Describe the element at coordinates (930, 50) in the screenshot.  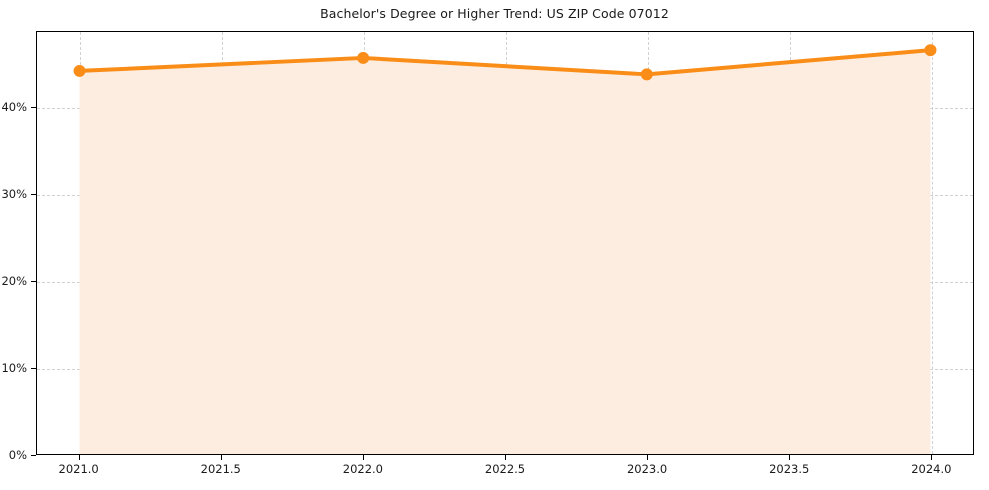
I see `data-point-marker: 2024: 46.7%` at that location.